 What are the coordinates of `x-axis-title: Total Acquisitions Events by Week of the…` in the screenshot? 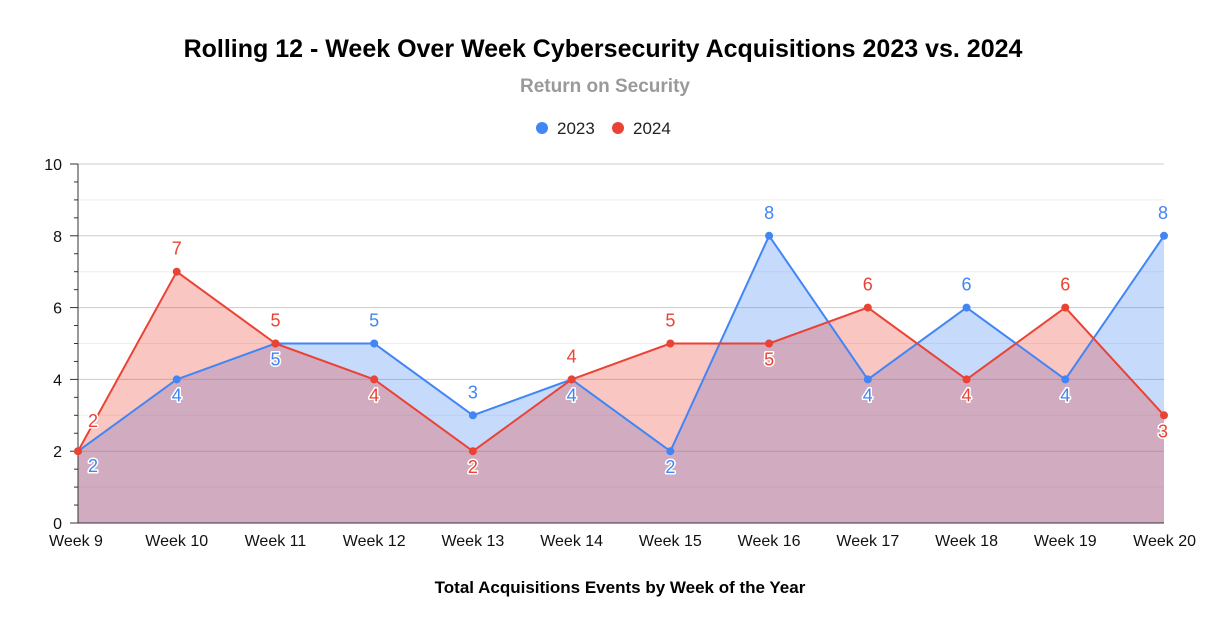 It's located at (620, 587).